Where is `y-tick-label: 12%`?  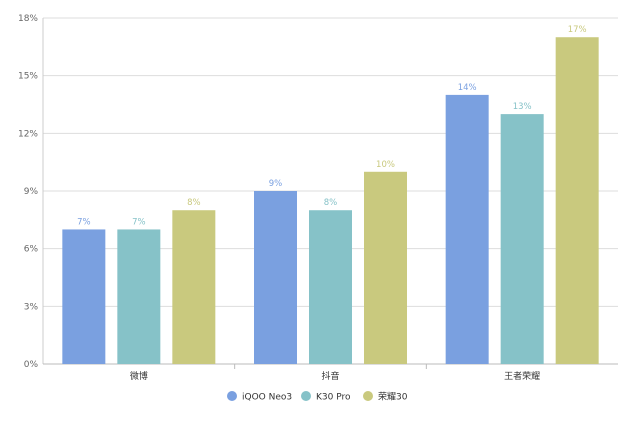 y-tick-label: 12% is located at coordinates (28, 134).